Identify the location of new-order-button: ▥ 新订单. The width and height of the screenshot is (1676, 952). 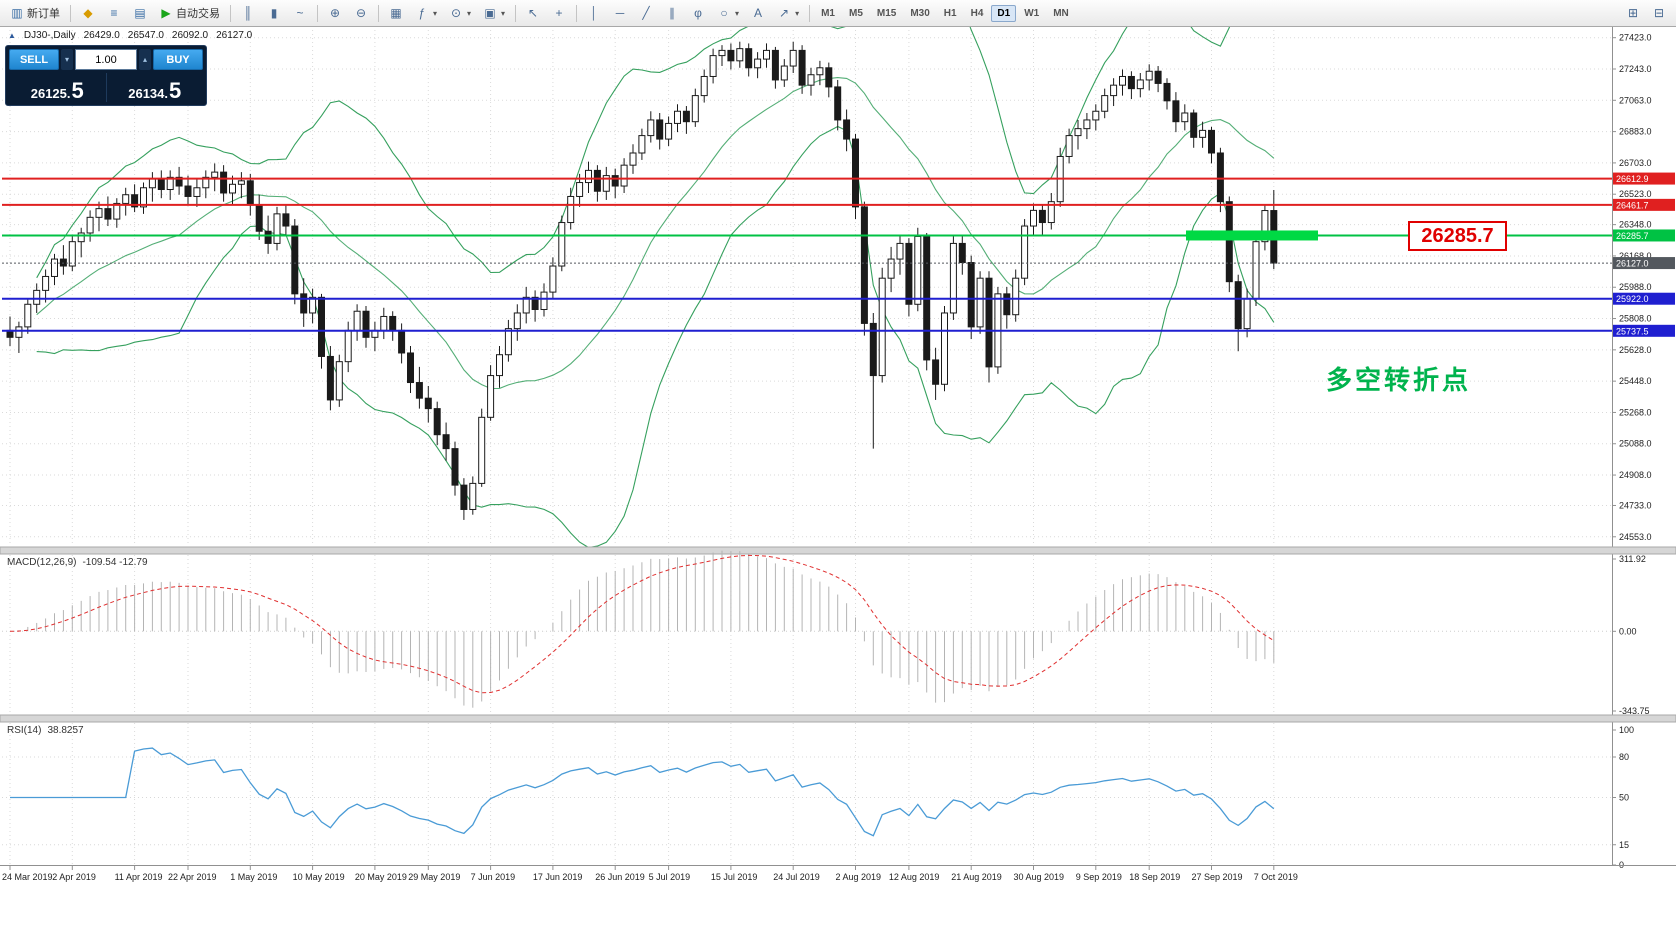
(35, 13).